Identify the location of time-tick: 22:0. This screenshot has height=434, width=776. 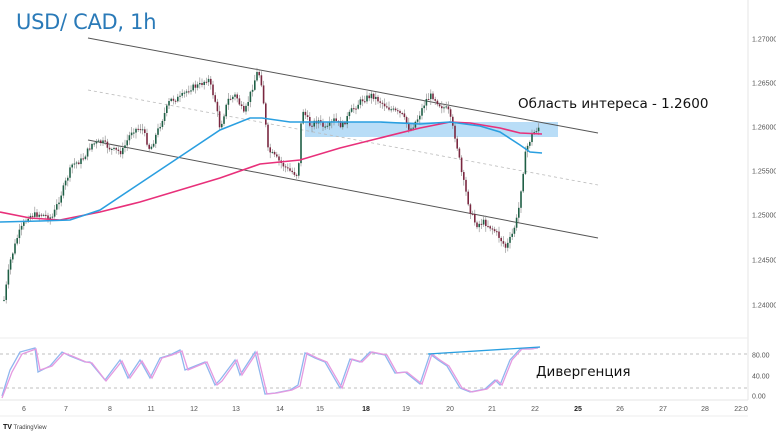
(741, 409).